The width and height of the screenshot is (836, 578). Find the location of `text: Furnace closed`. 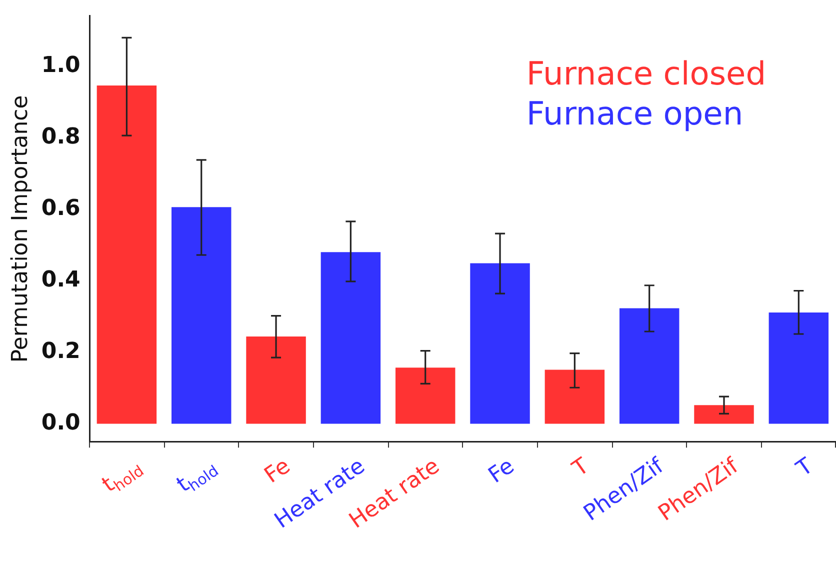

text: Furnace closed is located at coordinates (646, 73).